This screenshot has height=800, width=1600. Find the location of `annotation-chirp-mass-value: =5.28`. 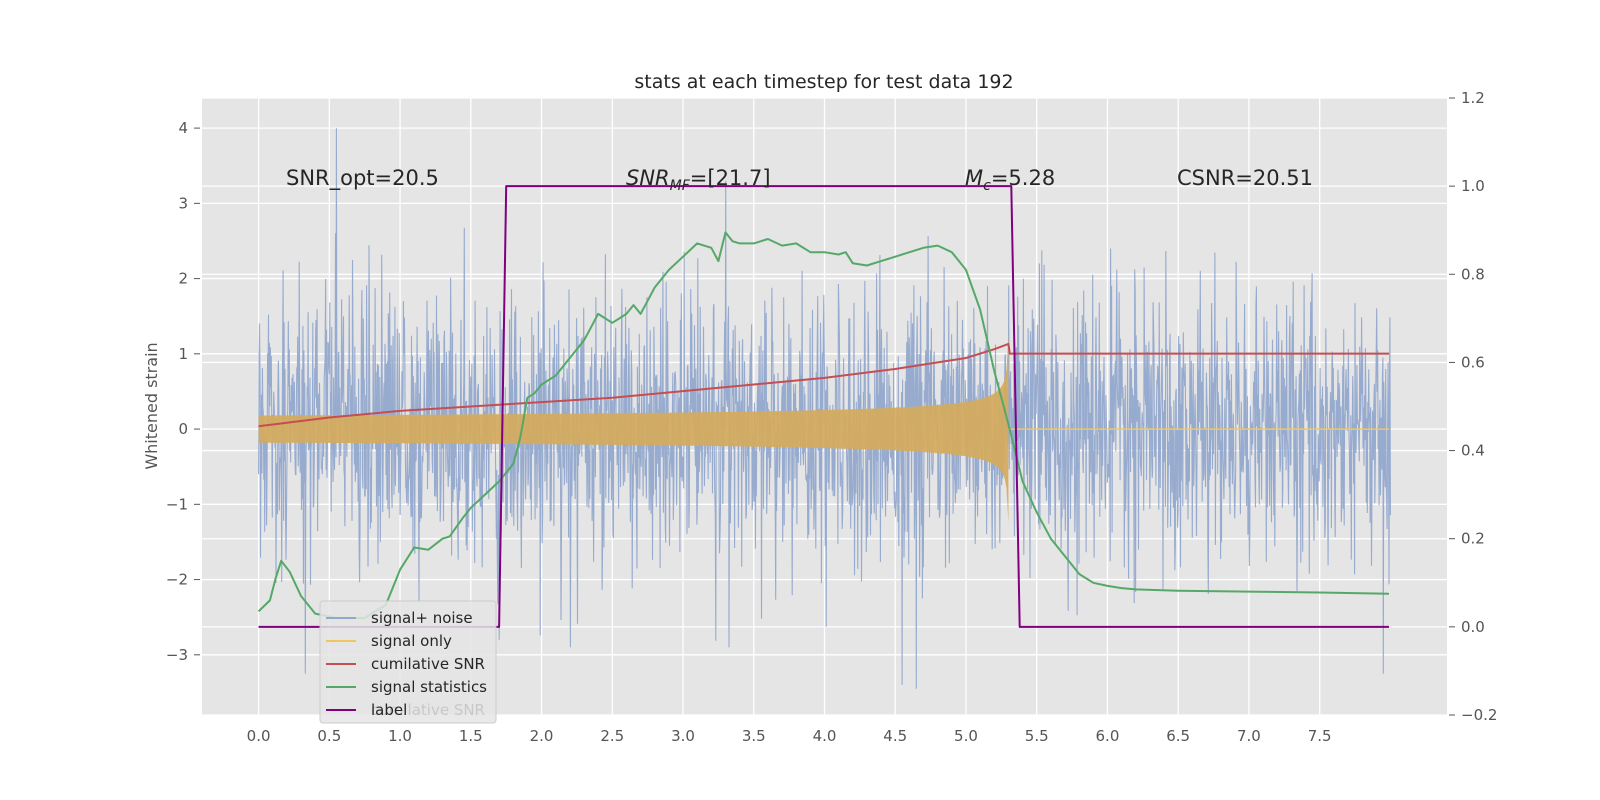

annotation-chirp-mass-value: =5.28 is located at coordinates (1023, 178).